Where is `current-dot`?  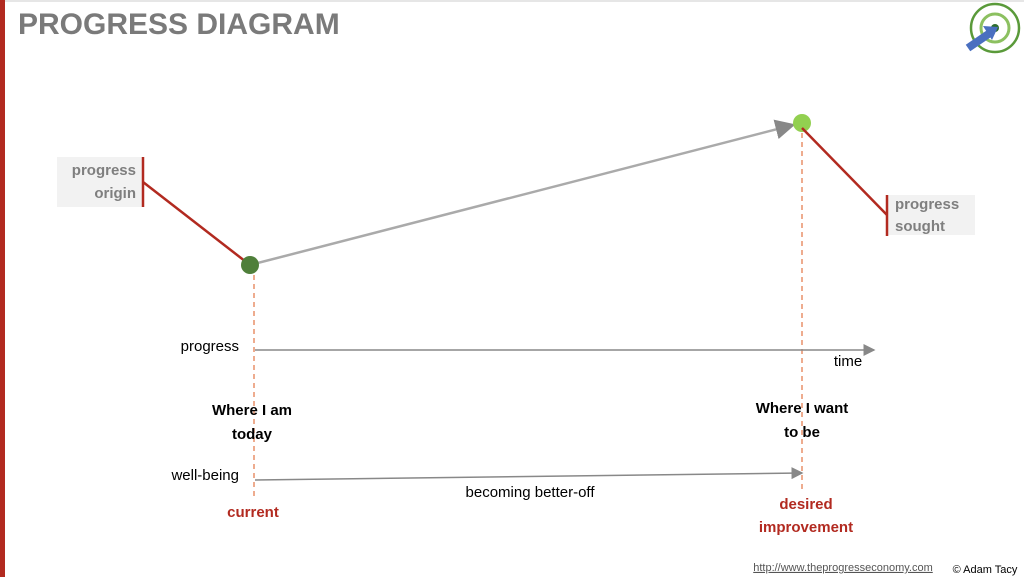 current-dot is located at coordinates (250, 265).